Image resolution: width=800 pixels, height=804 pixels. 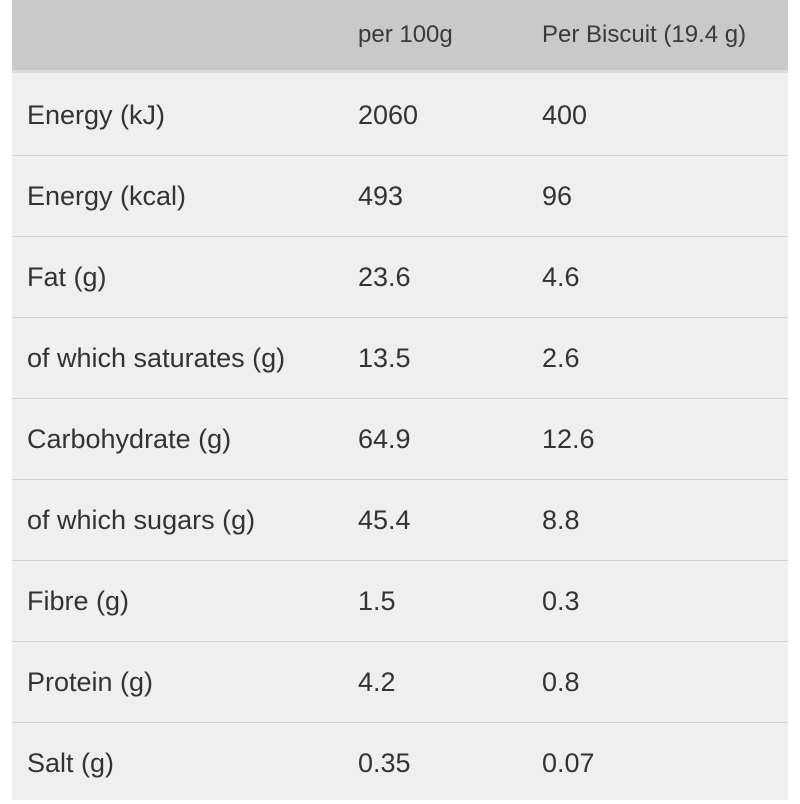 I want to click on value-per-100g: 23.6, so click(x=384, y=276).